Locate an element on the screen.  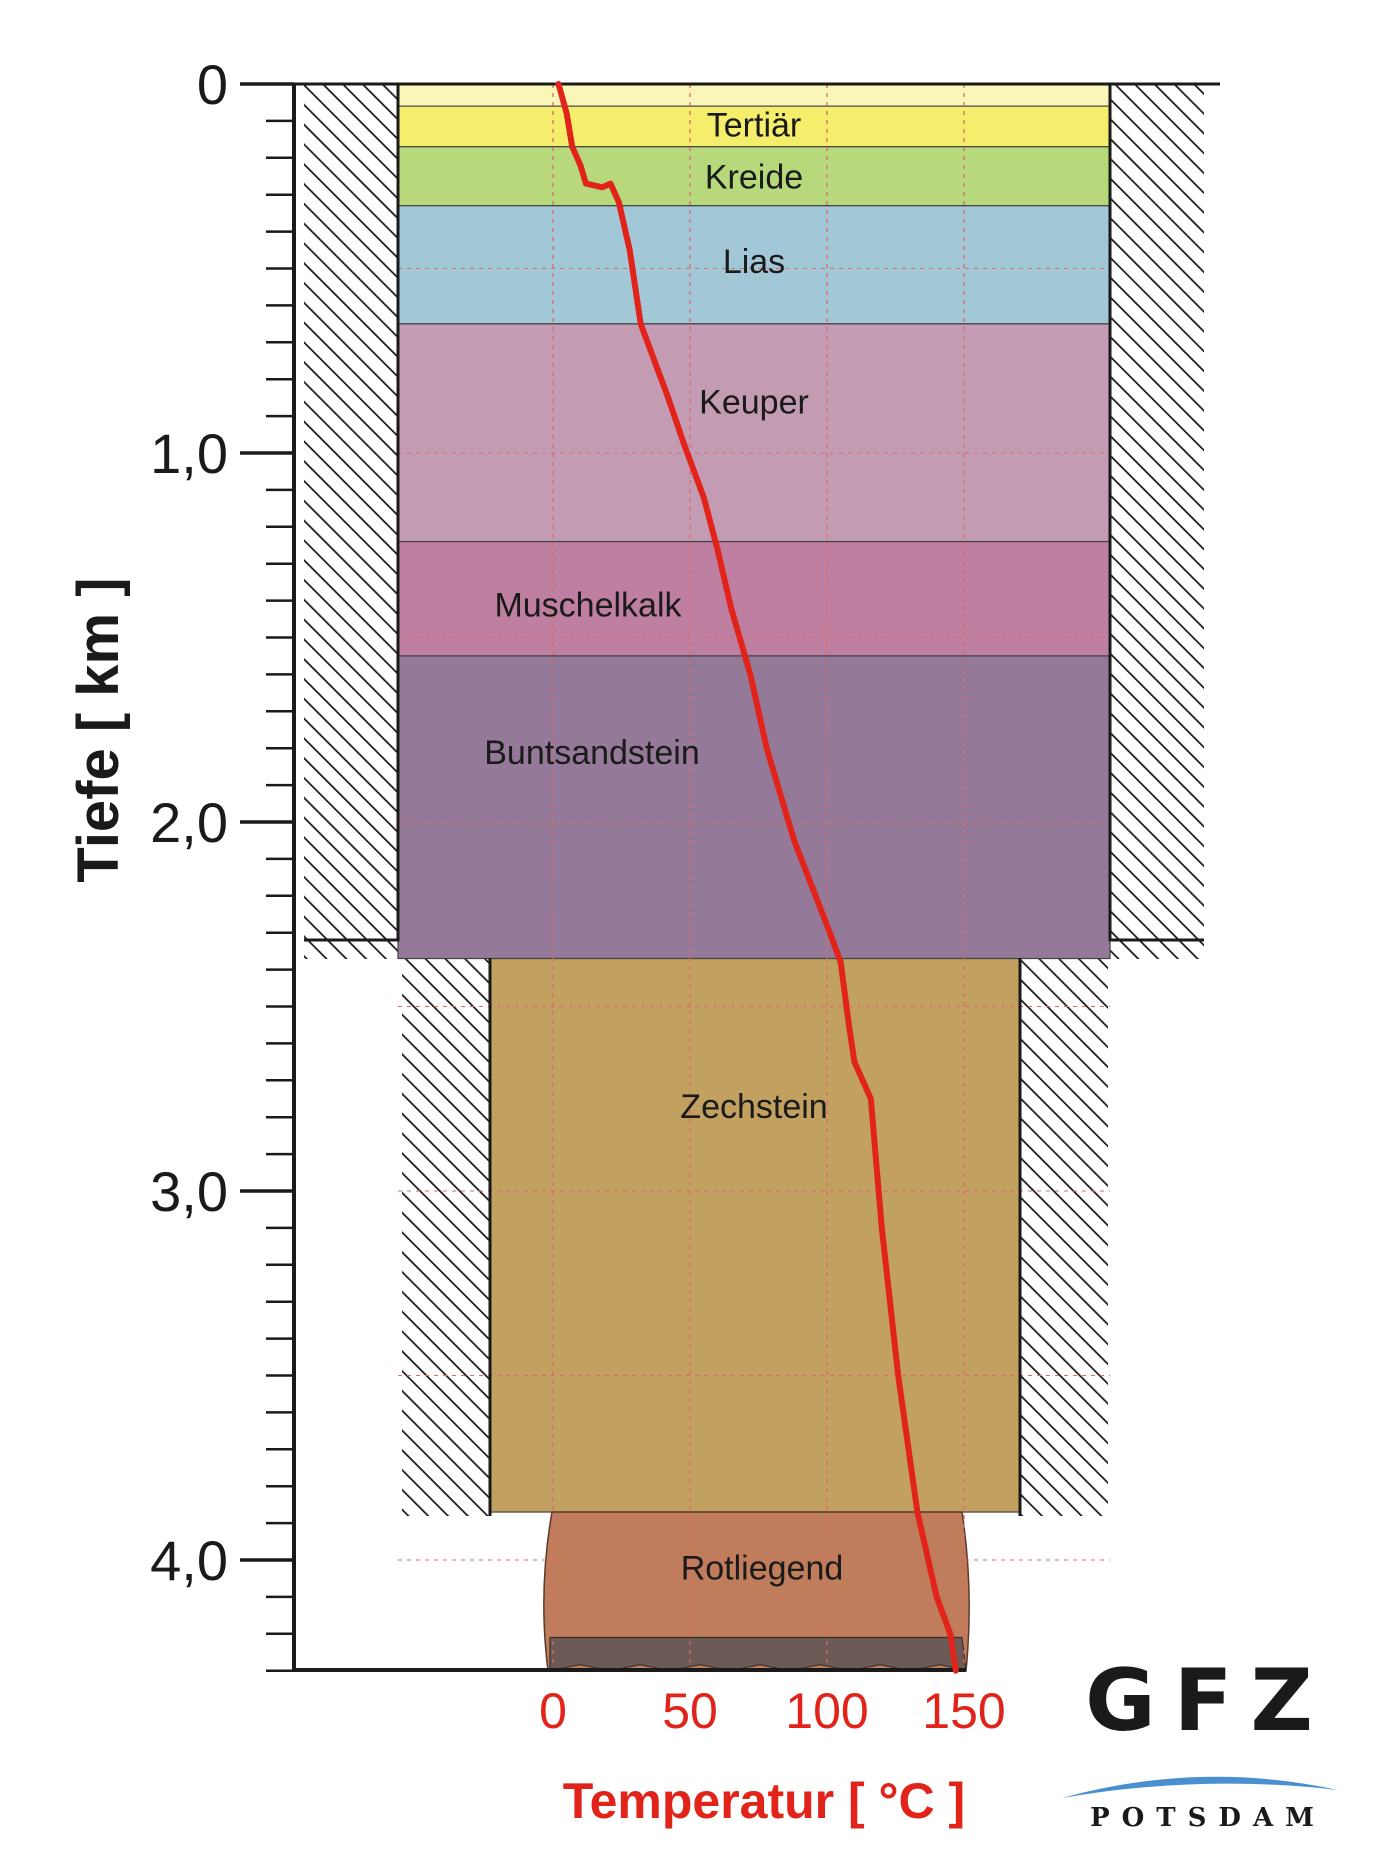
casing-wall-left-lower is located at coordinates (446, 1228).